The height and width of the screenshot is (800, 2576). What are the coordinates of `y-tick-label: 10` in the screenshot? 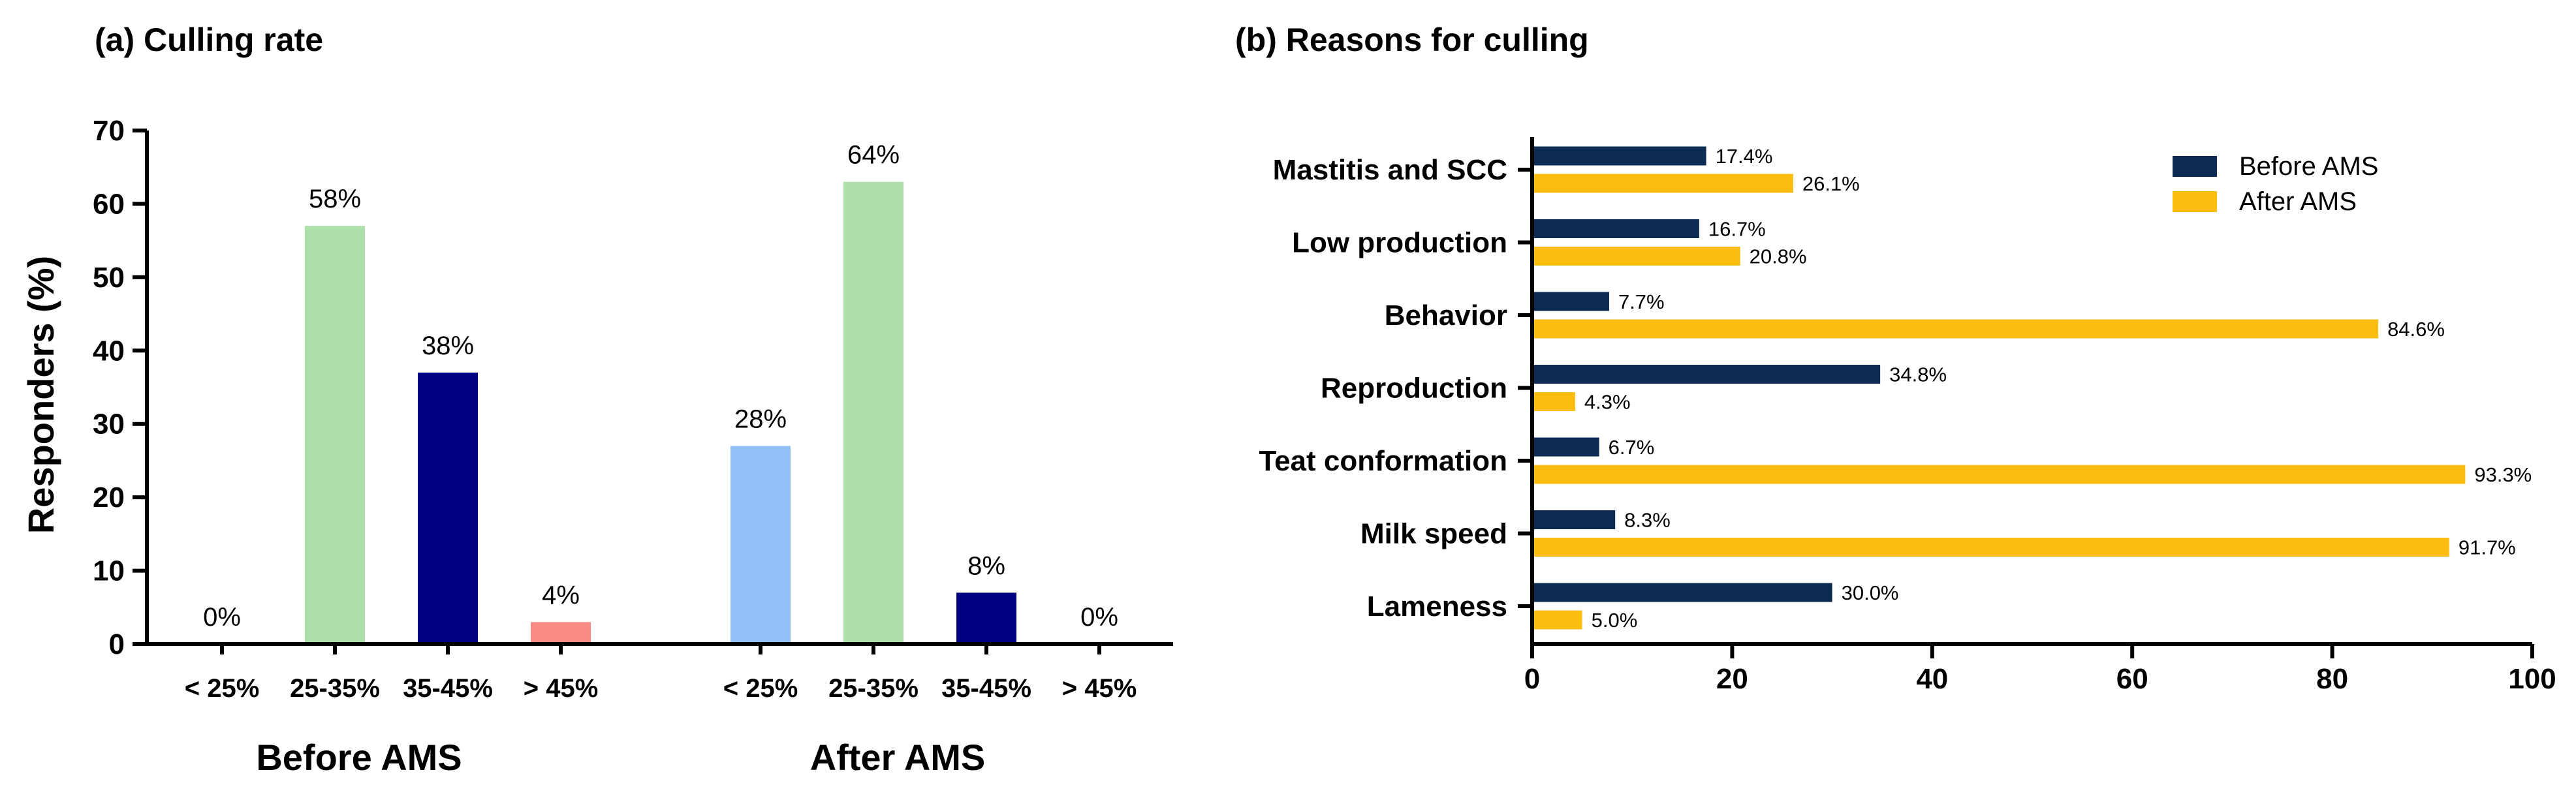 It's located at (109, 571).